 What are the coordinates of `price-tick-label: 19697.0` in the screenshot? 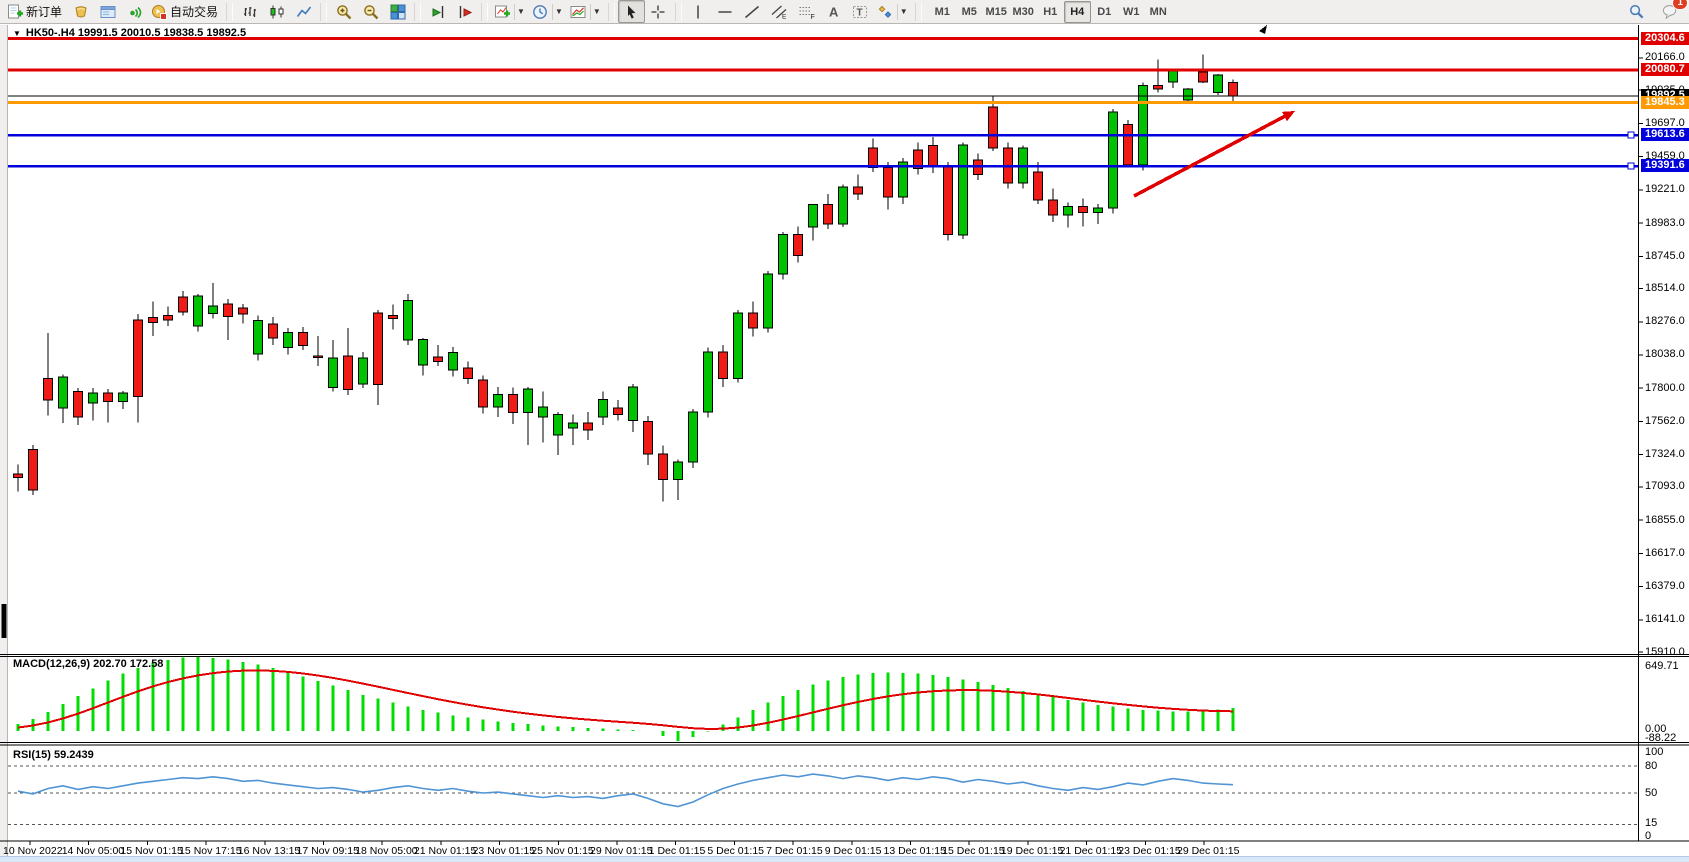 It's located at (1665, 122).